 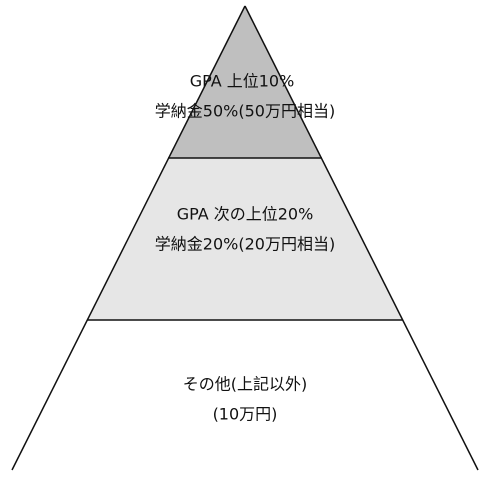 I want to click on tier-label: GPA 上位10%, so click(x=242, y=81).